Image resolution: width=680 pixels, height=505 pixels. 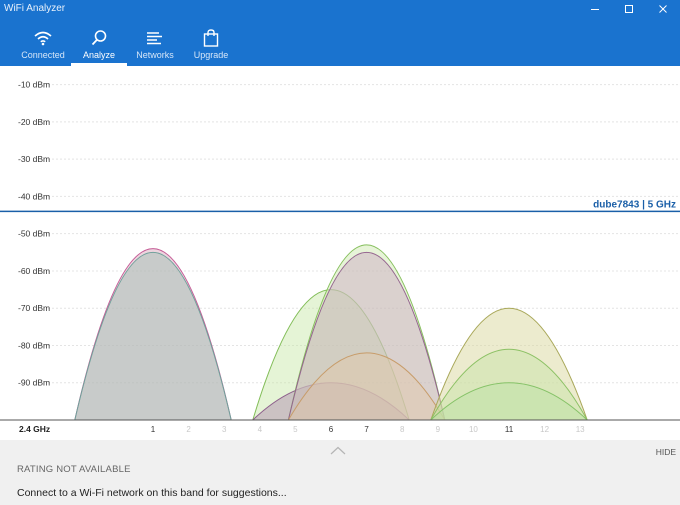 What do you see at coordinates (43, 38) in the screenshot?
I see `wifi-icon` at bounding box center [43, 38].